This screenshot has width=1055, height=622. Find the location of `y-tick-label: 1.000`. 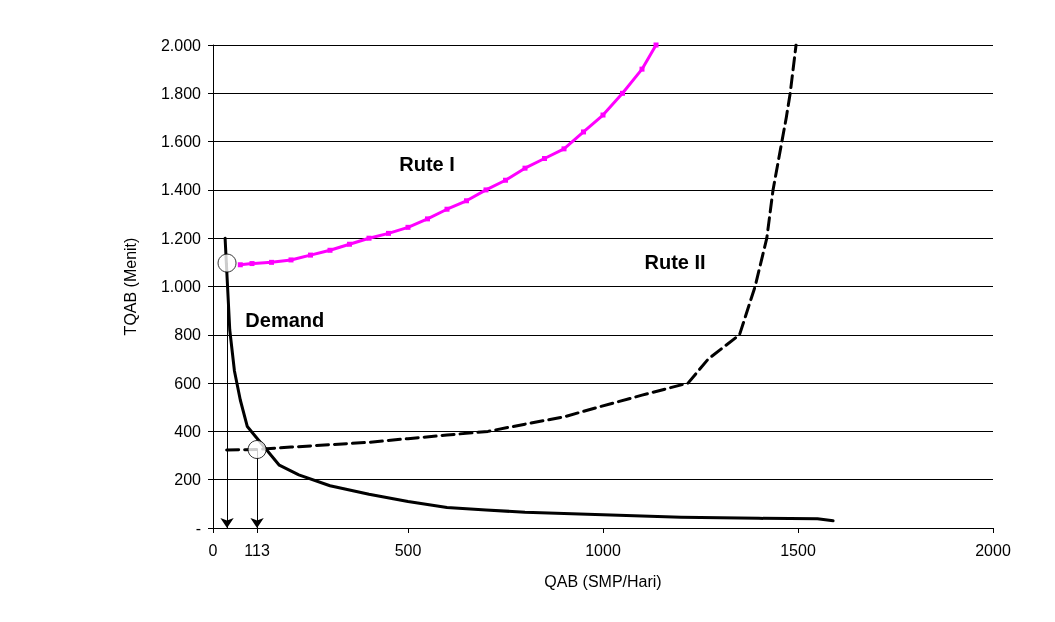

y-tick-label: 1.000 is located at coordinates (181, 286).